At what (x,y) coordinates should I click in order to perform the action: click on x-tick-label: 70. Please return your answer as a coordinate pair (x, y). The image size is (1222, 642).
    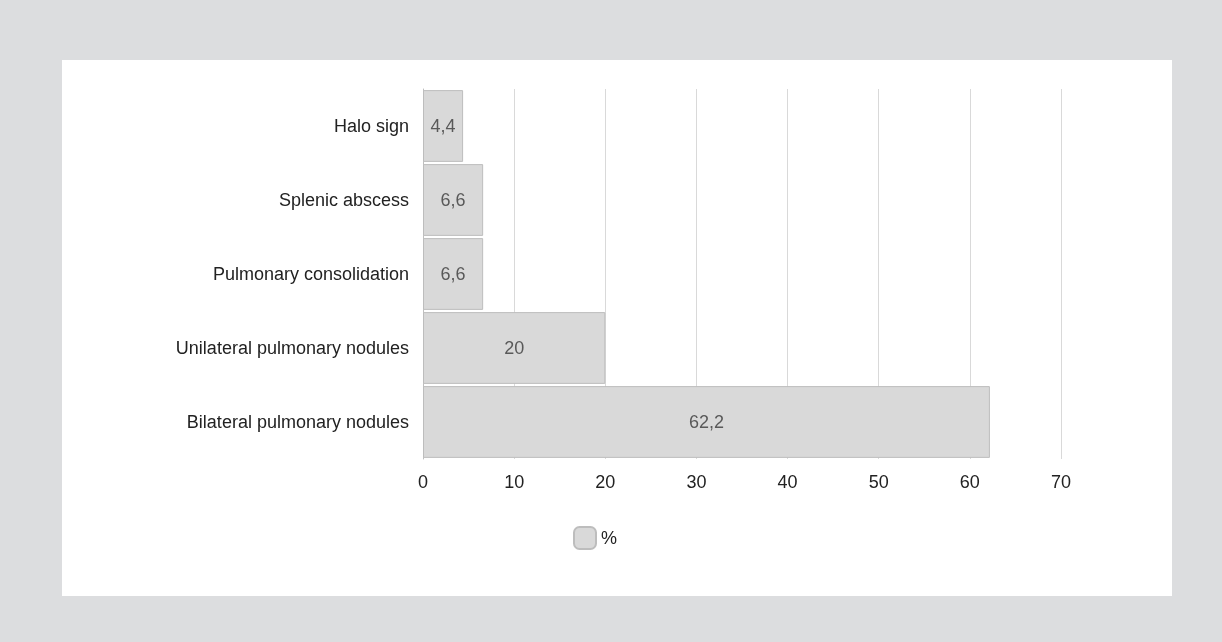
    Looking at the image, I should click on (1061, 482).